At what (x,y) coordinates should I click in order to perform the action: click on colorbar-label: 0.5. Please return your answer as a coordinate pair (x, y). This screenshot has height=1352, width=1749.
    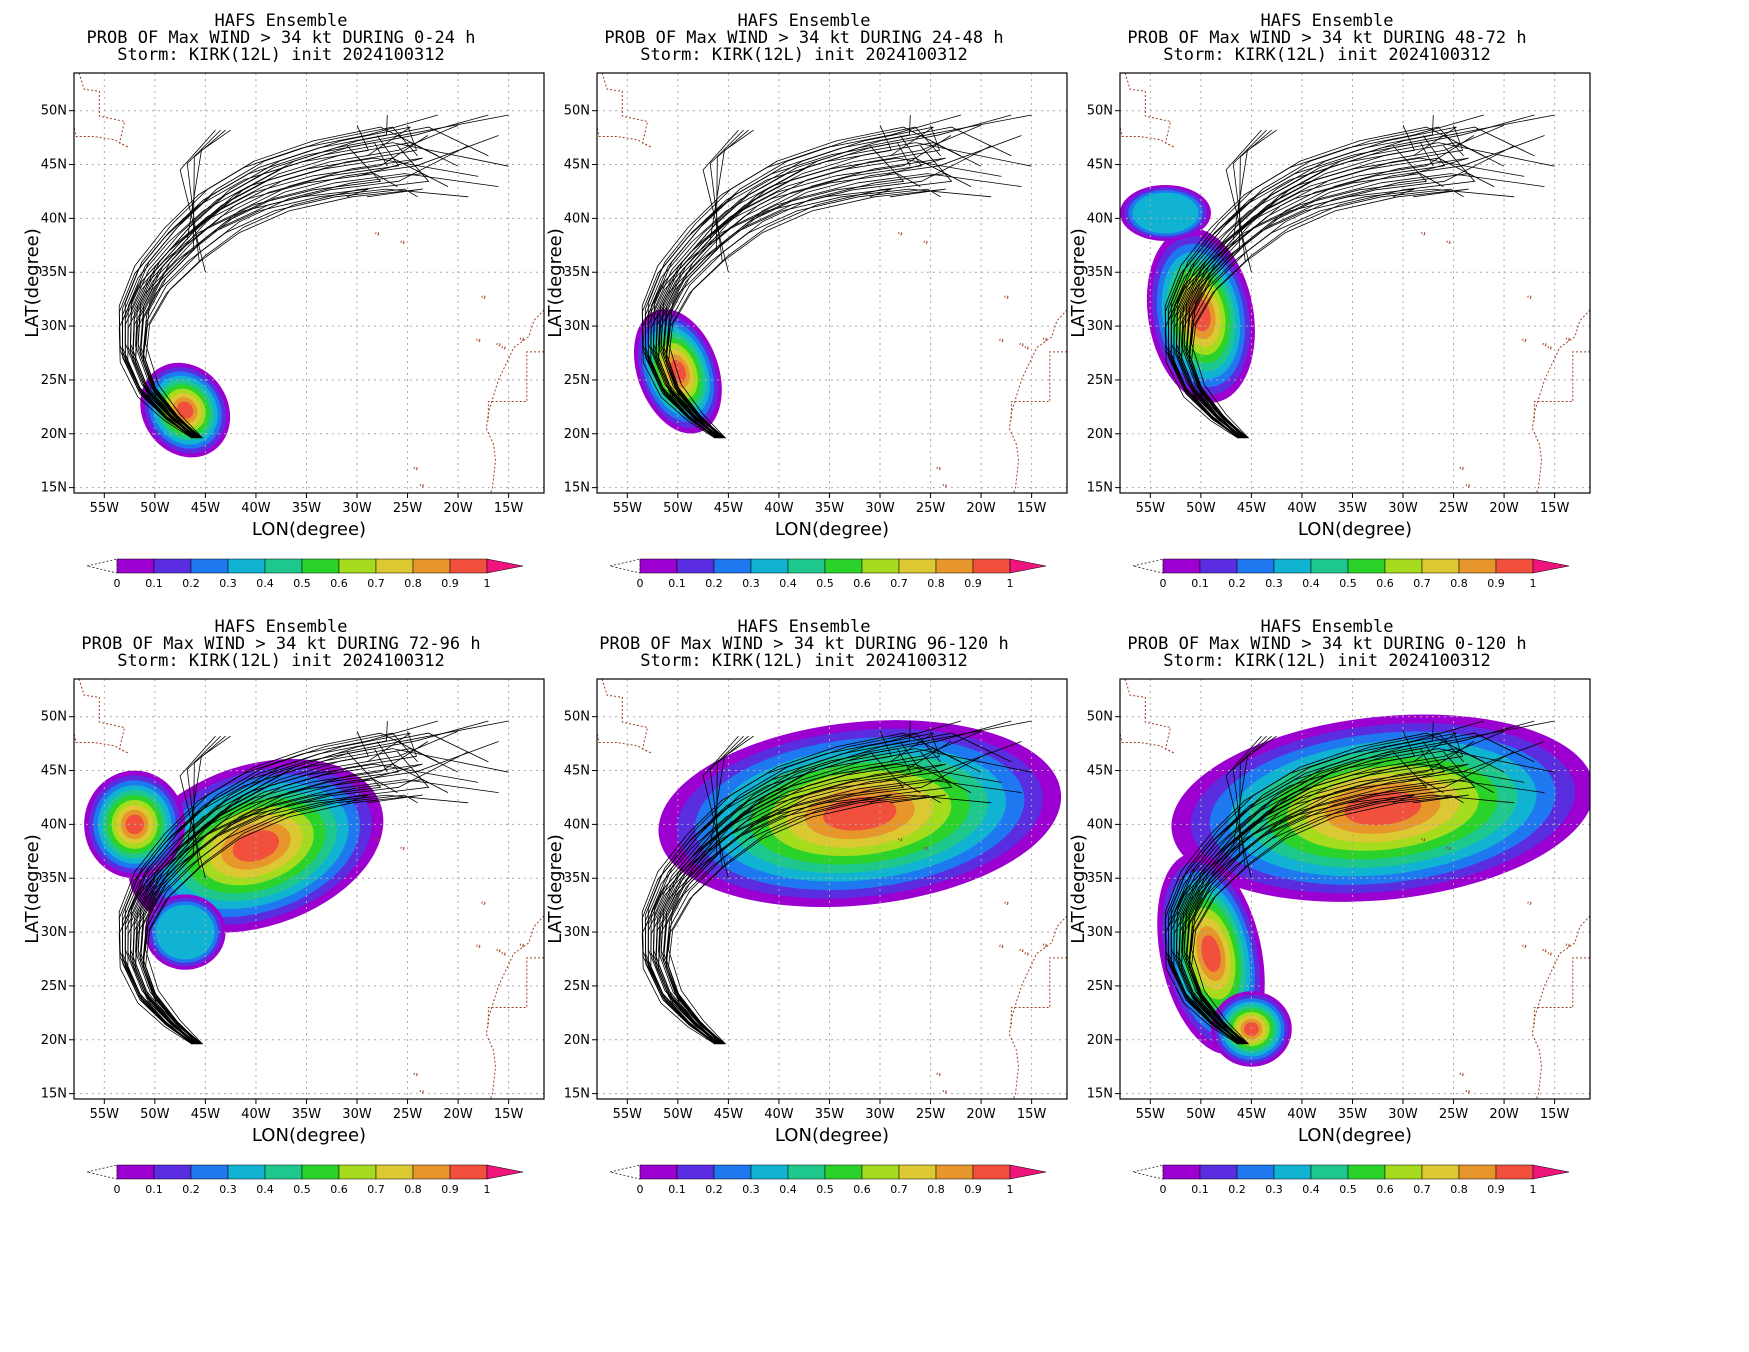
    Looking at the image, I should click on (825, 583).